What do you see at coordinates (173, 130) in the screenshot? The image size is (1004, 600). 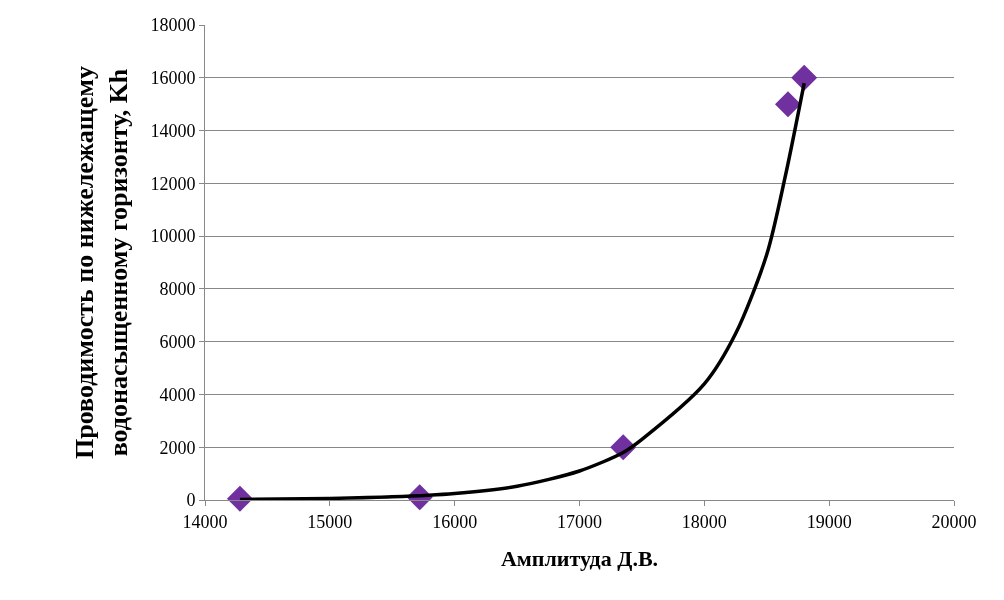 I see `y-tick-label: 14000` at bounding box center [173, 130].